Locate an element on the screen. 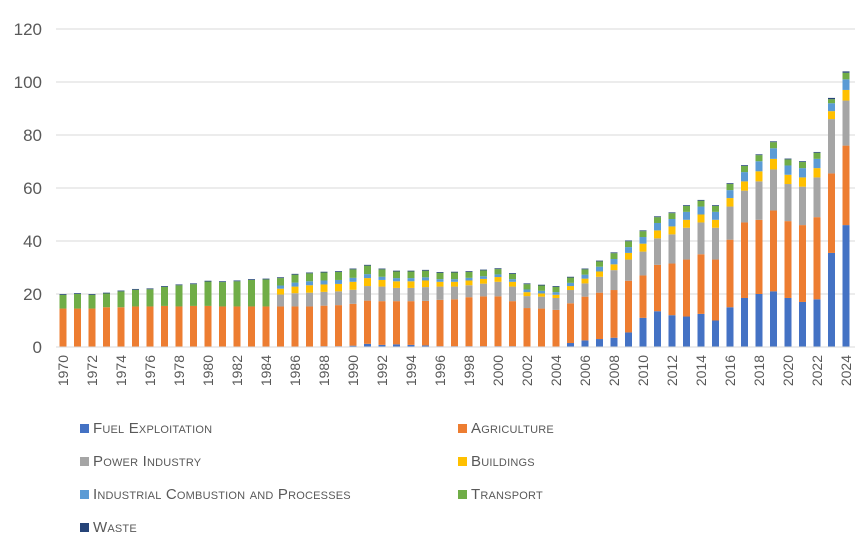 This screenshot has height=543, width=863. x-tick-label: 1976 is located at coordinates (150, 370).